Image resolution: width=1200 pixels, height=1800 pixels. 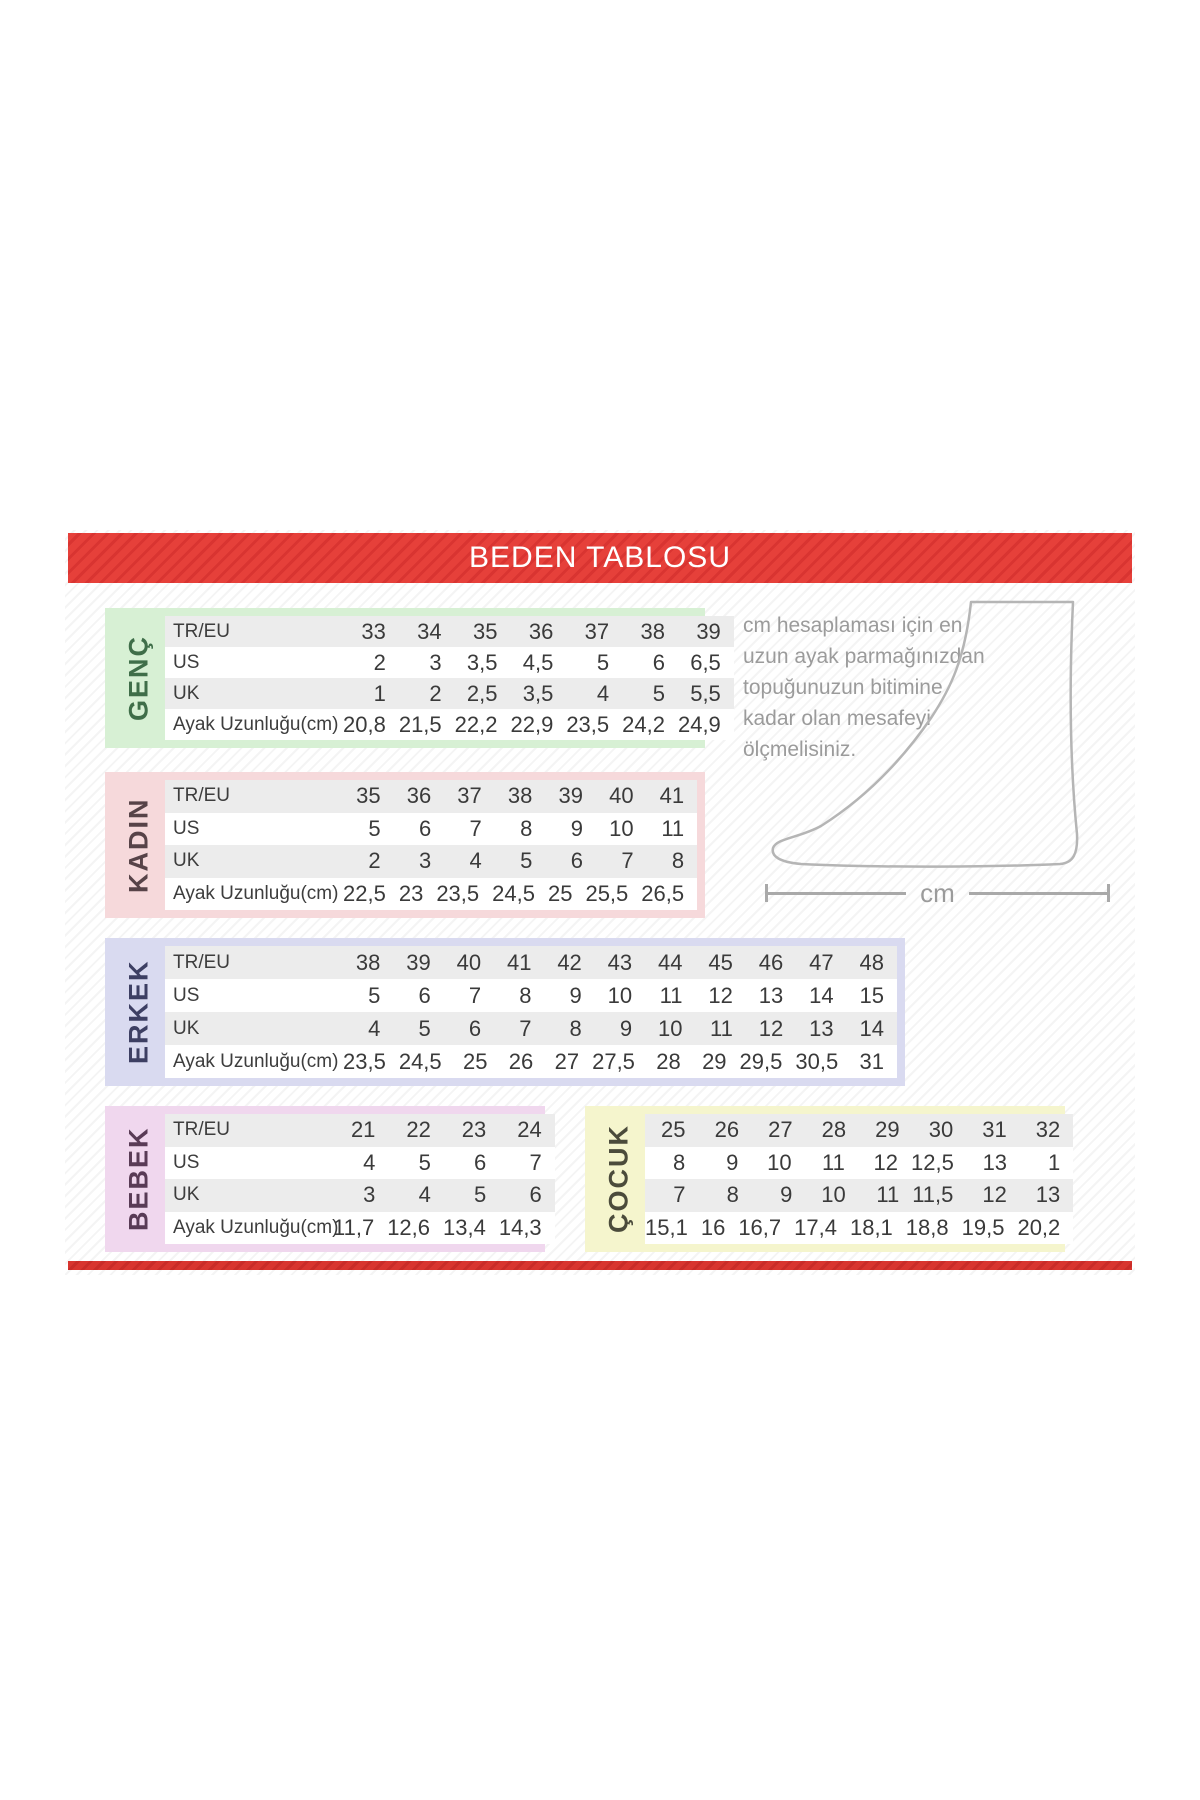 What do you see at coordinates (420, 1061) in the screenshot?
I see `size-cell: 24,5` at bounding box center [420, 1061].